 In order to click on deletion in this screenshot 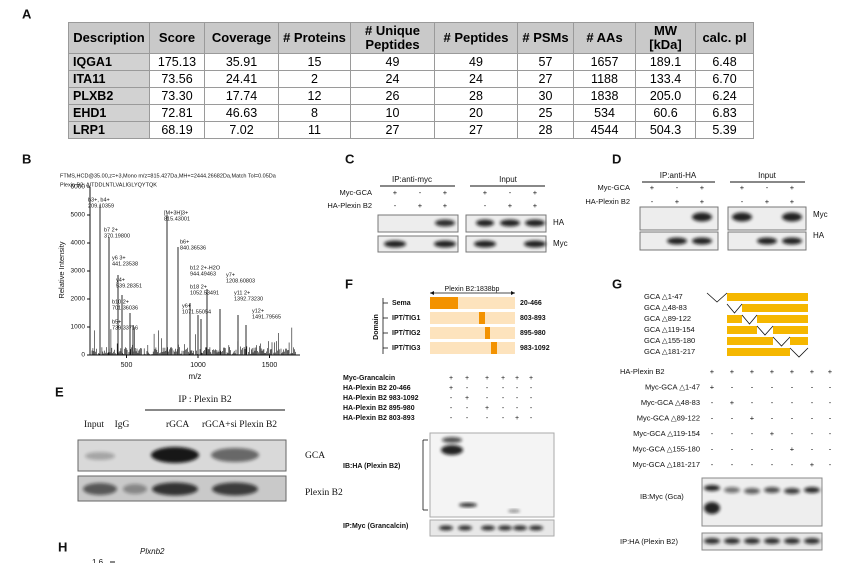, I will do `click(765, 330)`.